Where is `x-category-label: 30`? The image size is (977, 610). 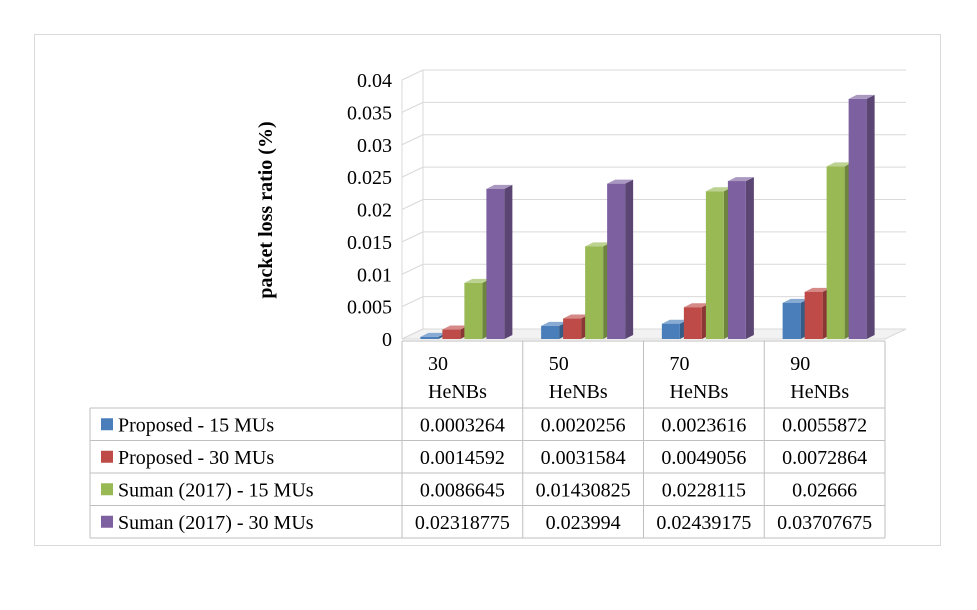 x-category-label: 30 is located at coordinates (438, 364).